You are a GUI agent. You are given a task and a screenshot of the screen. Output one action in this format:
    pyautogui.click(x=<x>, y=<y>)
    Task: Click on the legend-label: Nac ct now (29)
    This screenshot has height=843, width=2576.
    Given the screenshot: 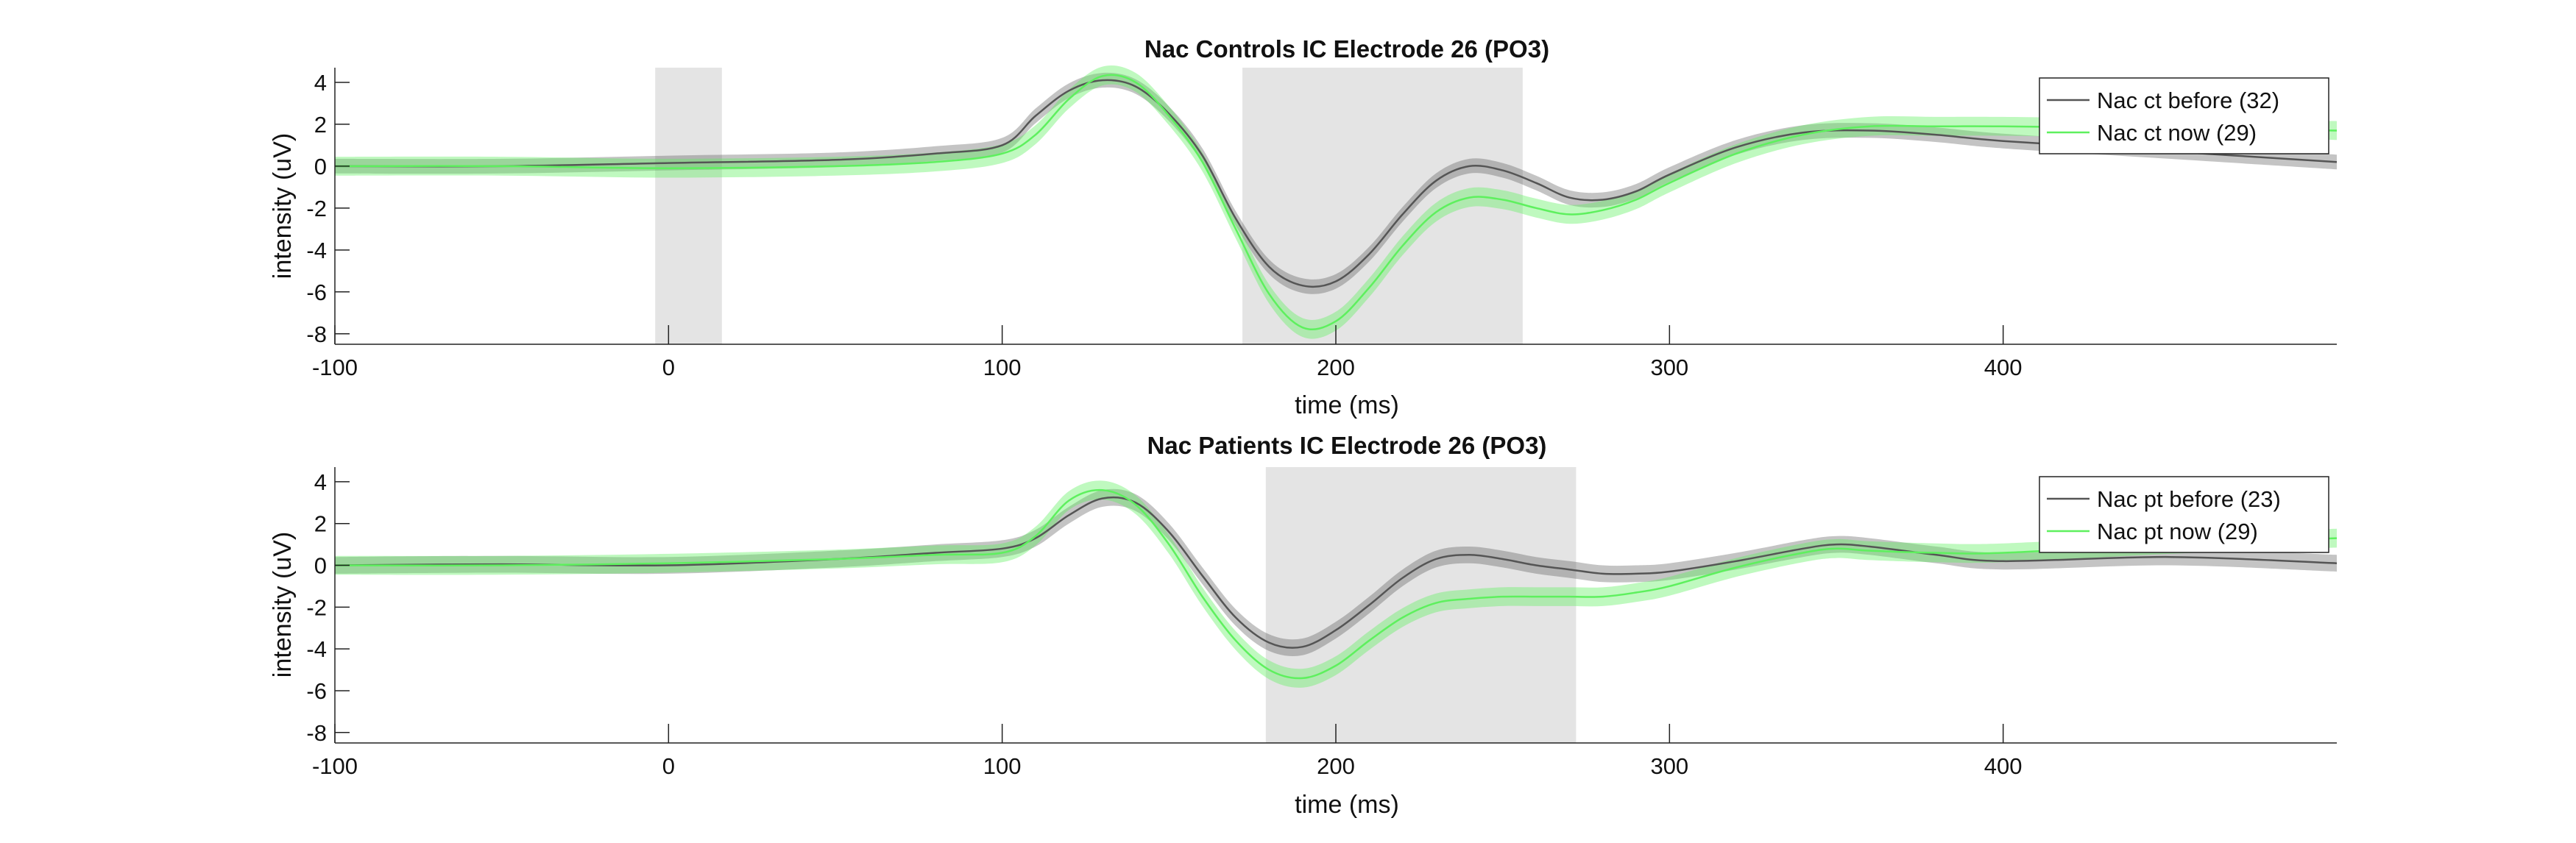 What is the action you would take?
    pyautogui.click(x=2177, y=133)
    